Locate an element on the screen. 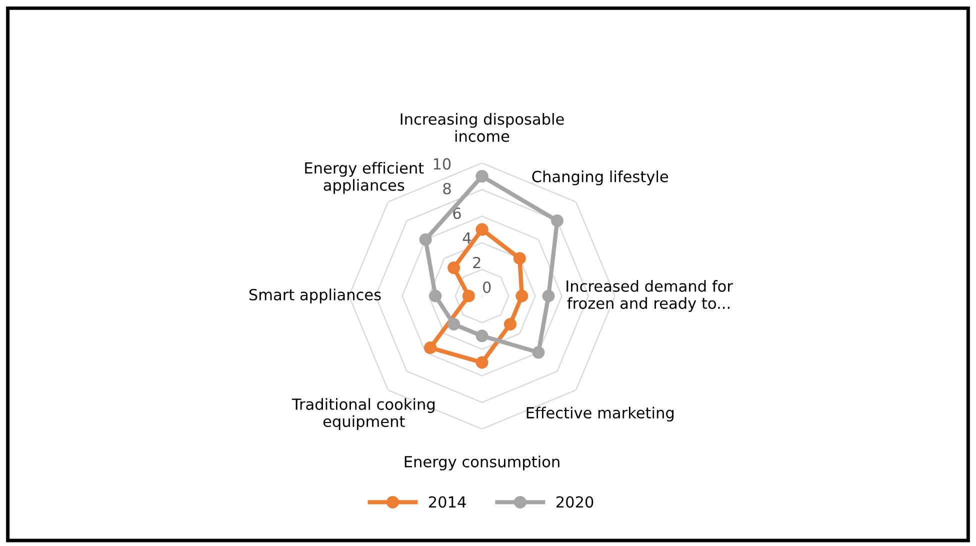 The width and height of the screenshot is (976, 546). y-tick-label: 2 is located at coordinates (476, 262).